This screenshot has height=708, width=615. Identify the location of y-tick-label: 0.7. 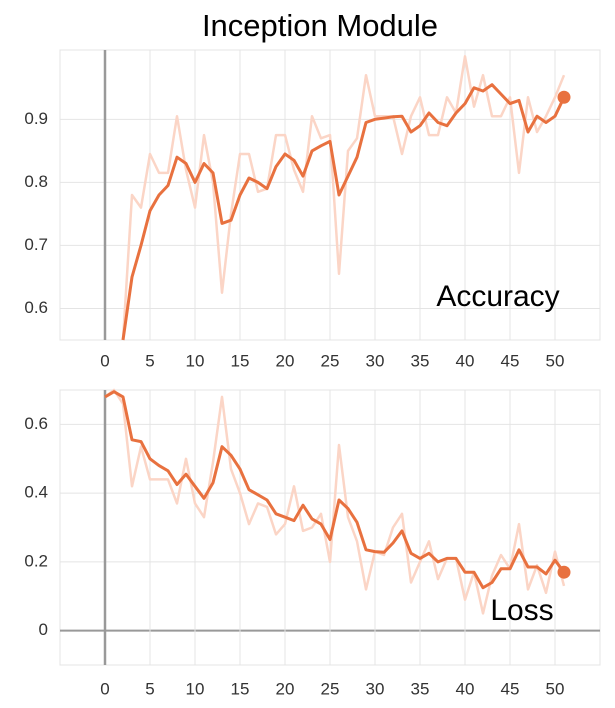
(36, 244).